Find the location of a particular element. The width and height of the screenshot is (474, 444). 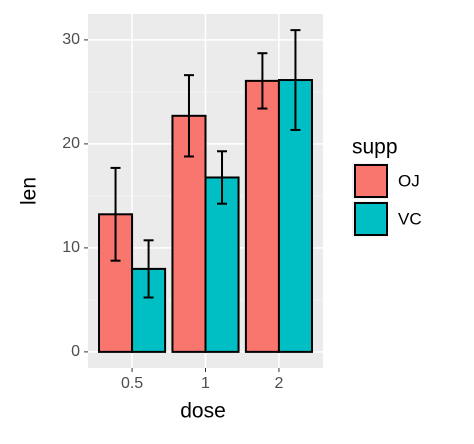

x-tick-label: 0.5 is located at coordinates (132, 383).